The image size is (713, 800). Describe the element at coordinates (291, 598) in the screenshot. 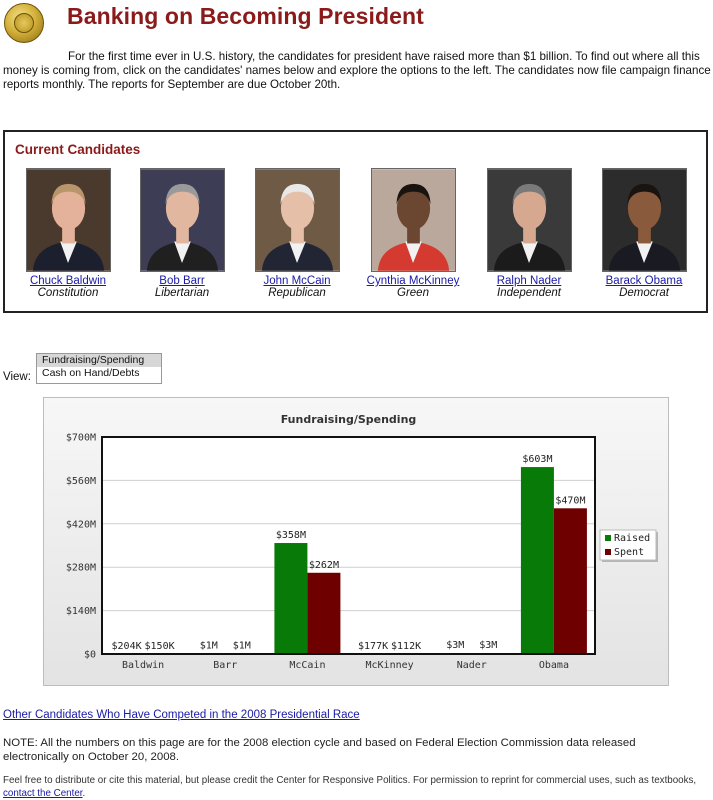

I see `bar-raised-mccain` at that location.